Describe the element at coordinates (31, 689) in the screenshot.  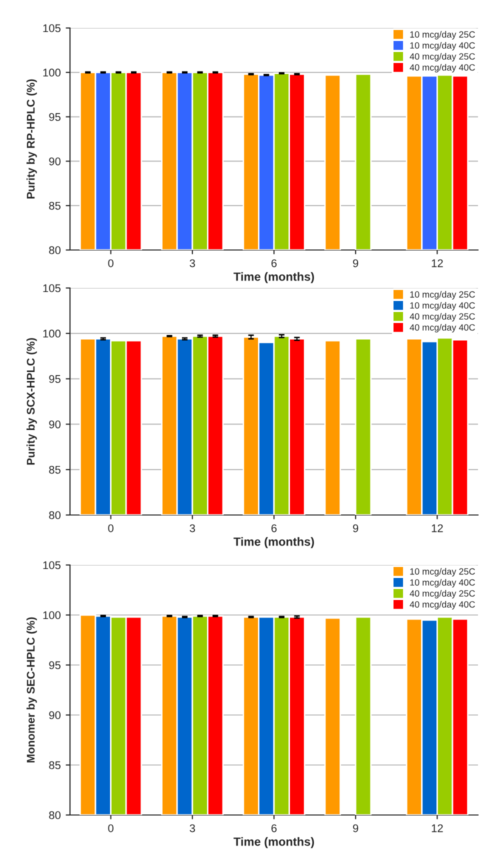
I see `y-axis-title: Monomer by SEC-HPLC (%)` at that location.